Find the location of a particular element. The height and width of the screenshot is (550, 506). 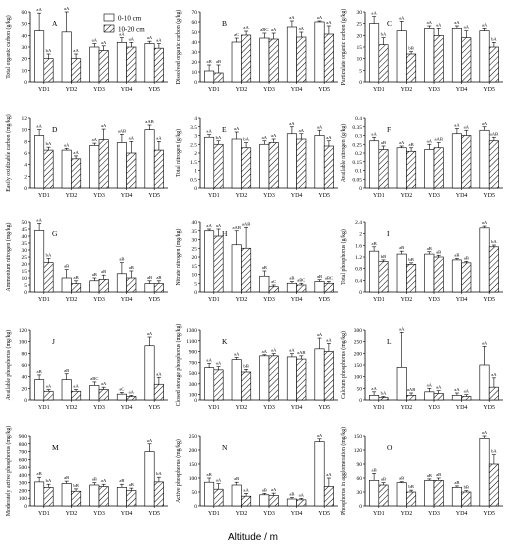

y-tick-label: 1.2 is located at coordinates (358, 258).